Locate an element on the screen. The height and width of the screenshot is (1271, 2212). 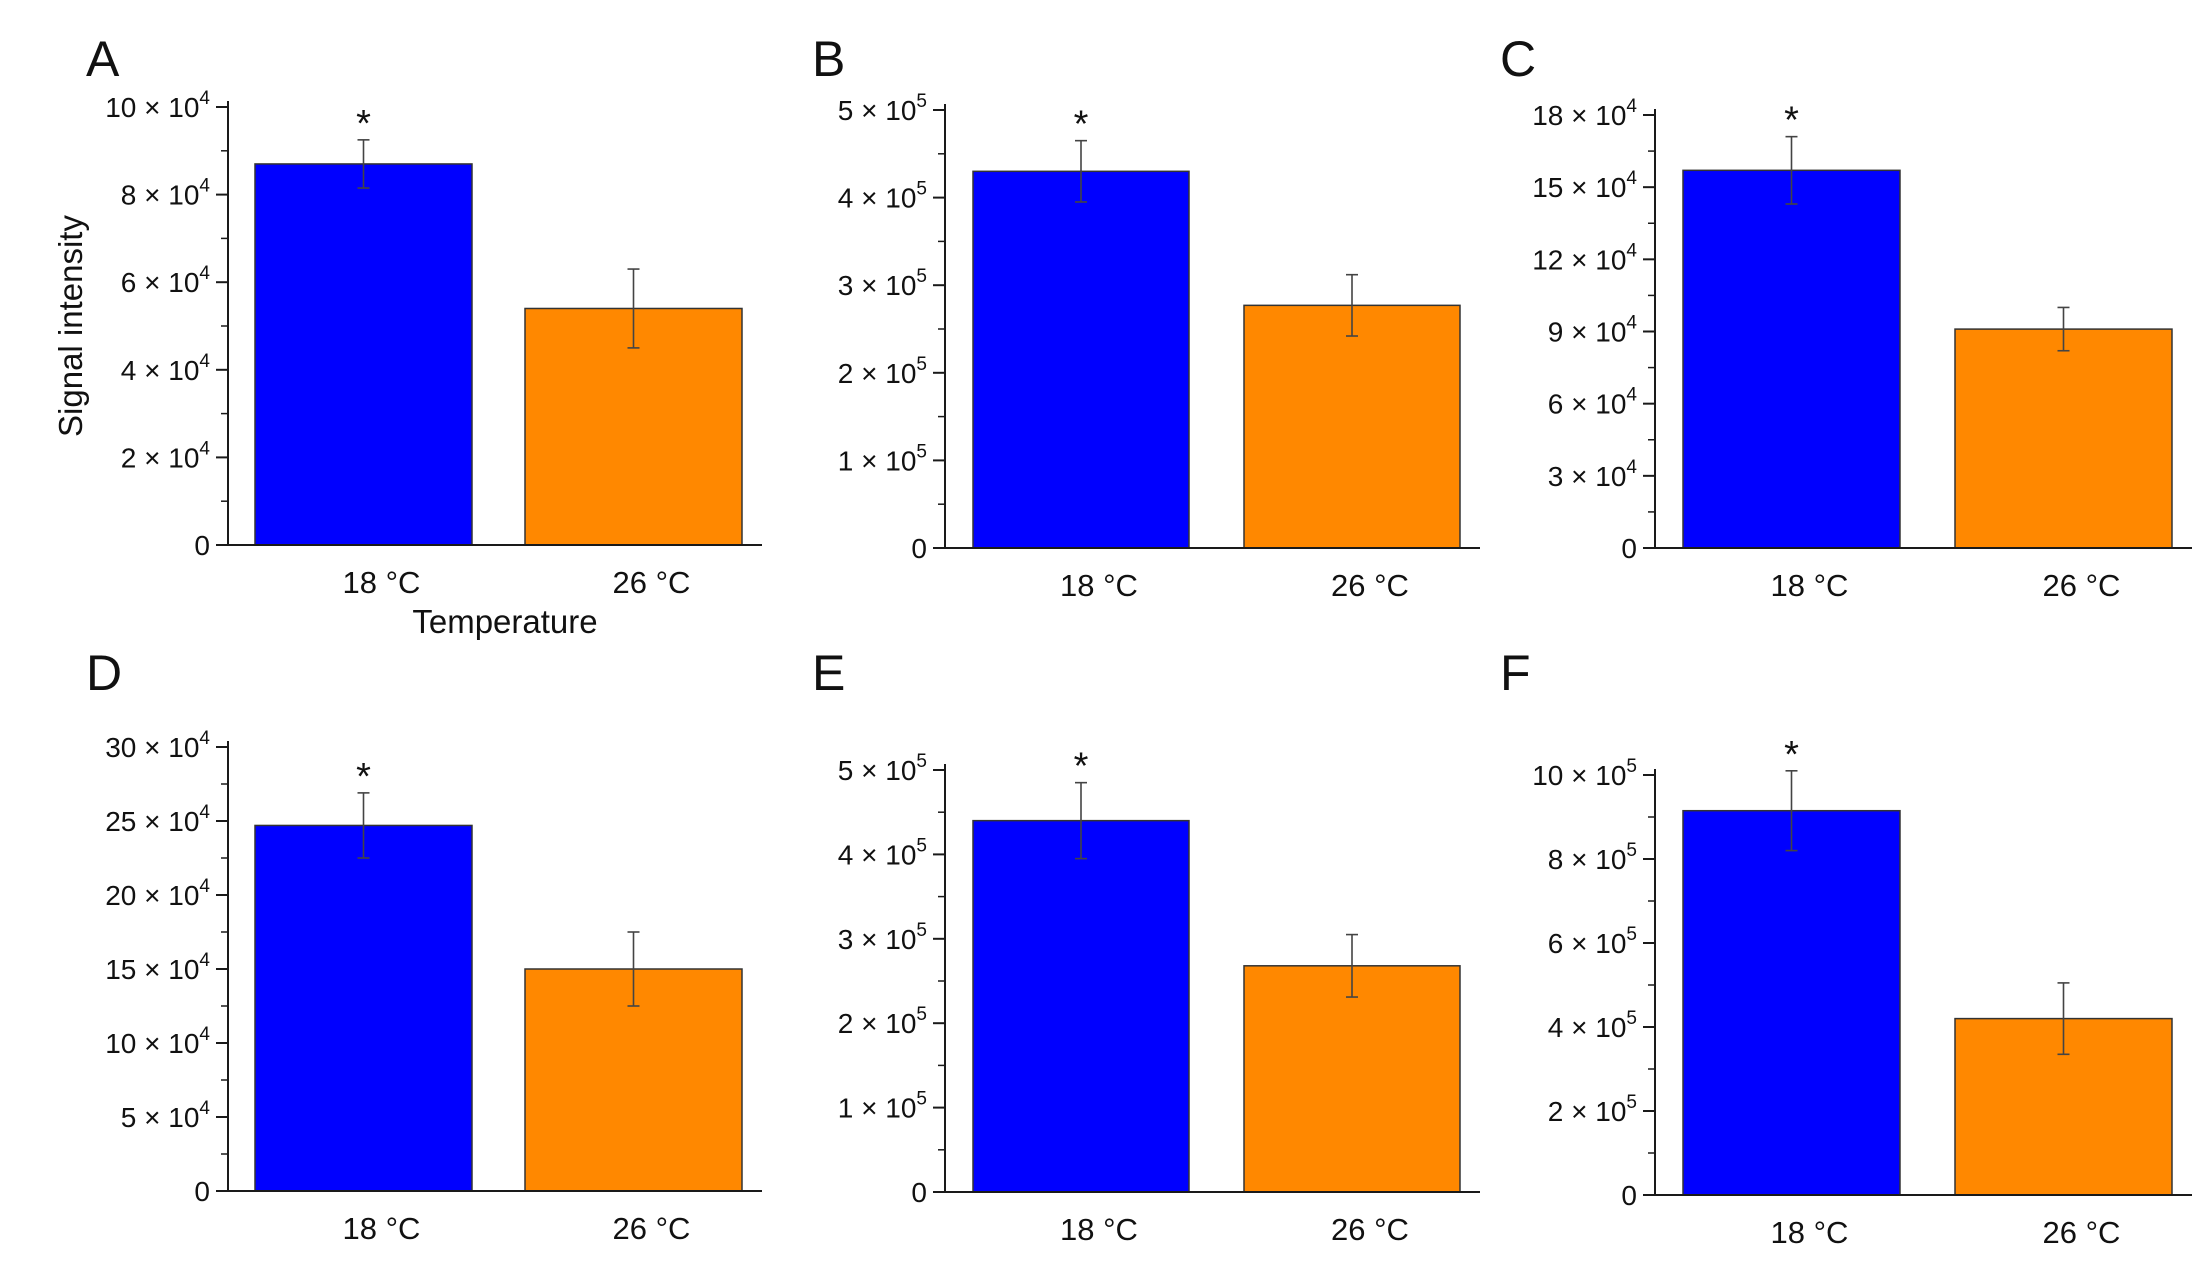
panel-f-category-label-2: 26 °C is located at coordinates (2082, 1232).